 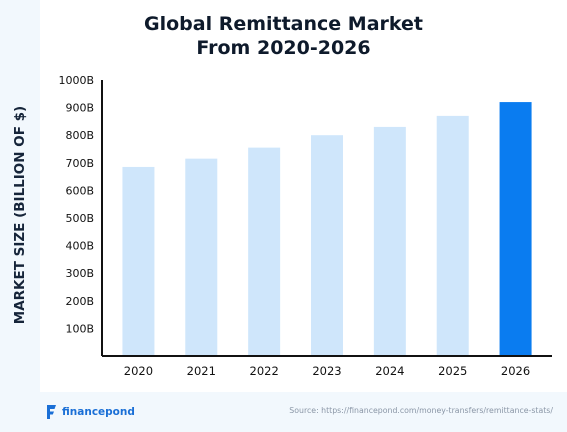 I want to click on bar-2022, so click(x=264, y=251).